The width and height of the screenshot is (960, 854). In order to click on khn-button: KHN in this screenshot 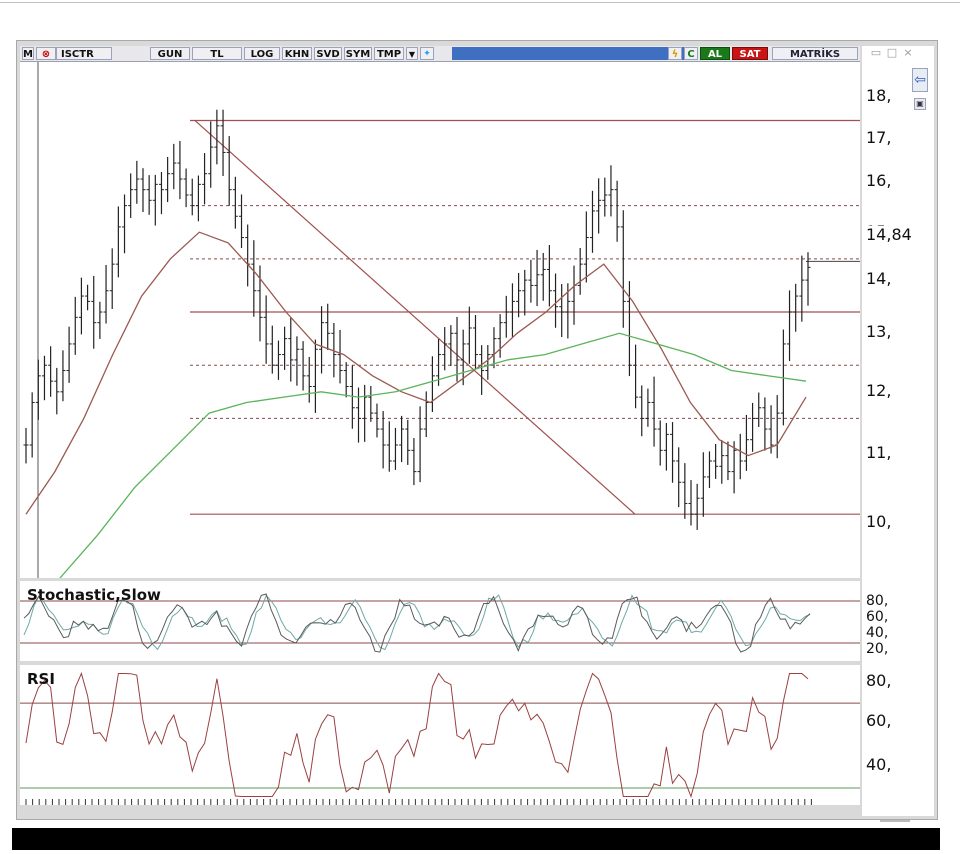, I will do `click(297, 53)`.